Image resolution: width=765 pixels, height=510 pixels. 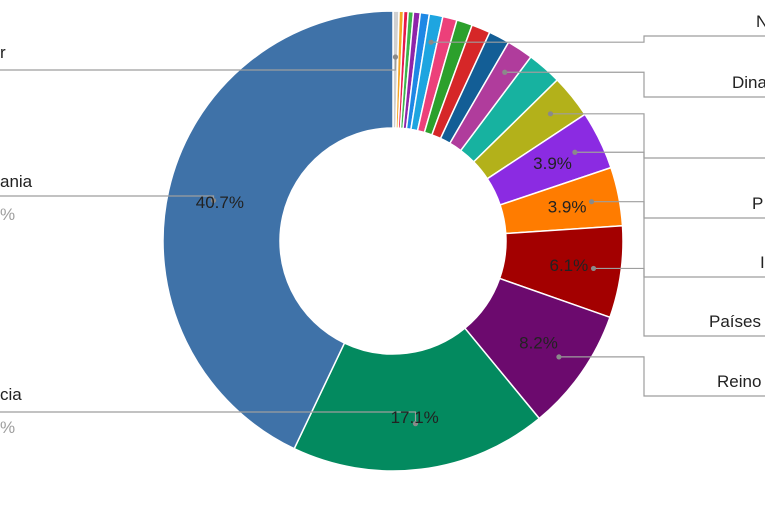 I want to click on category-label: I, so click(x=762, y=262).